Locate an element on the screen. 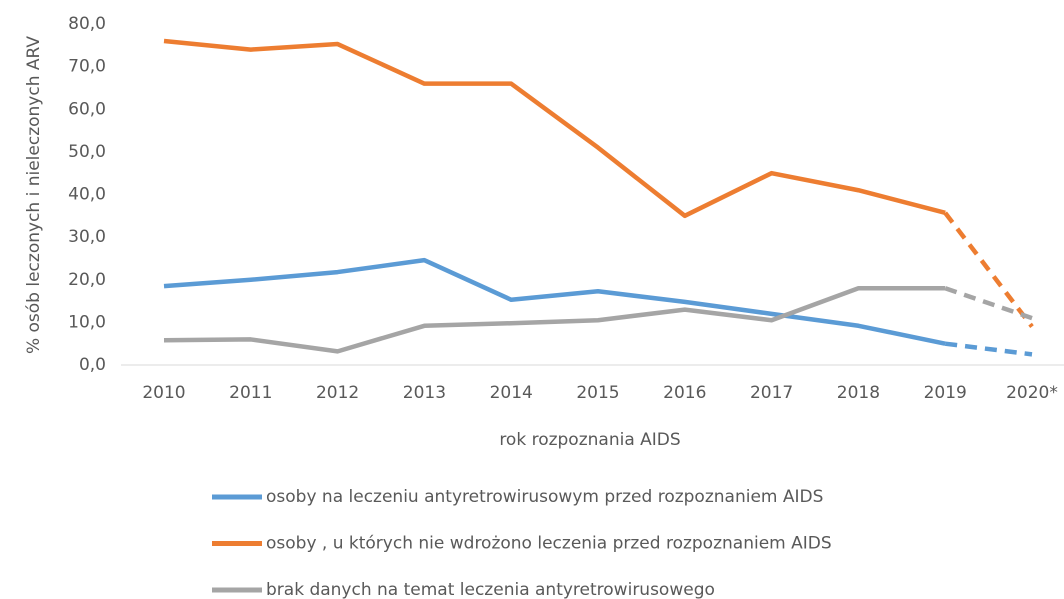 Image resolution: width=1064 pixels, height=599 pixels. x-tick-label: 2015 is located at coordinates (597, 393).